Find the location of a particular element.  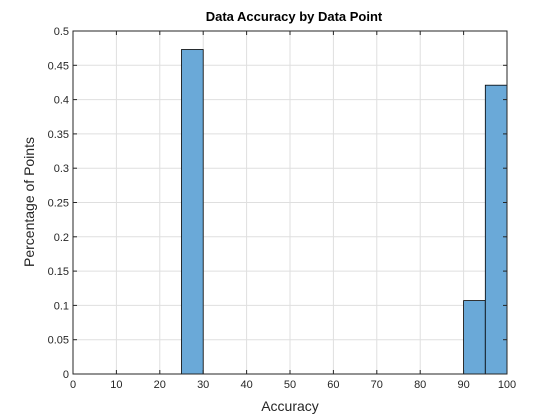

x-tick-label: 50 is located at coordinates (290, 385).